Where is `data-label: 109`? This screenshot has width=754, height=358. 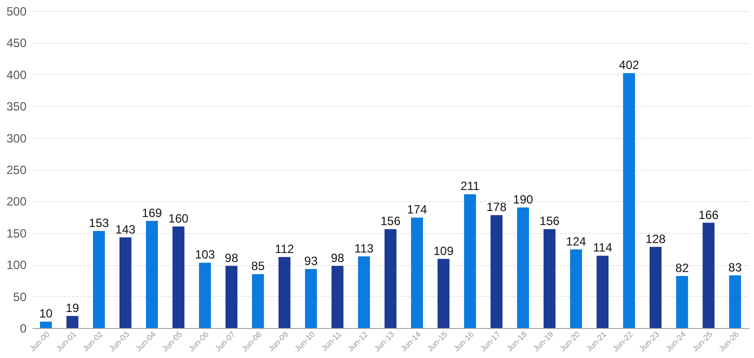
data-label: 109 is located at coordinates (443, 251).